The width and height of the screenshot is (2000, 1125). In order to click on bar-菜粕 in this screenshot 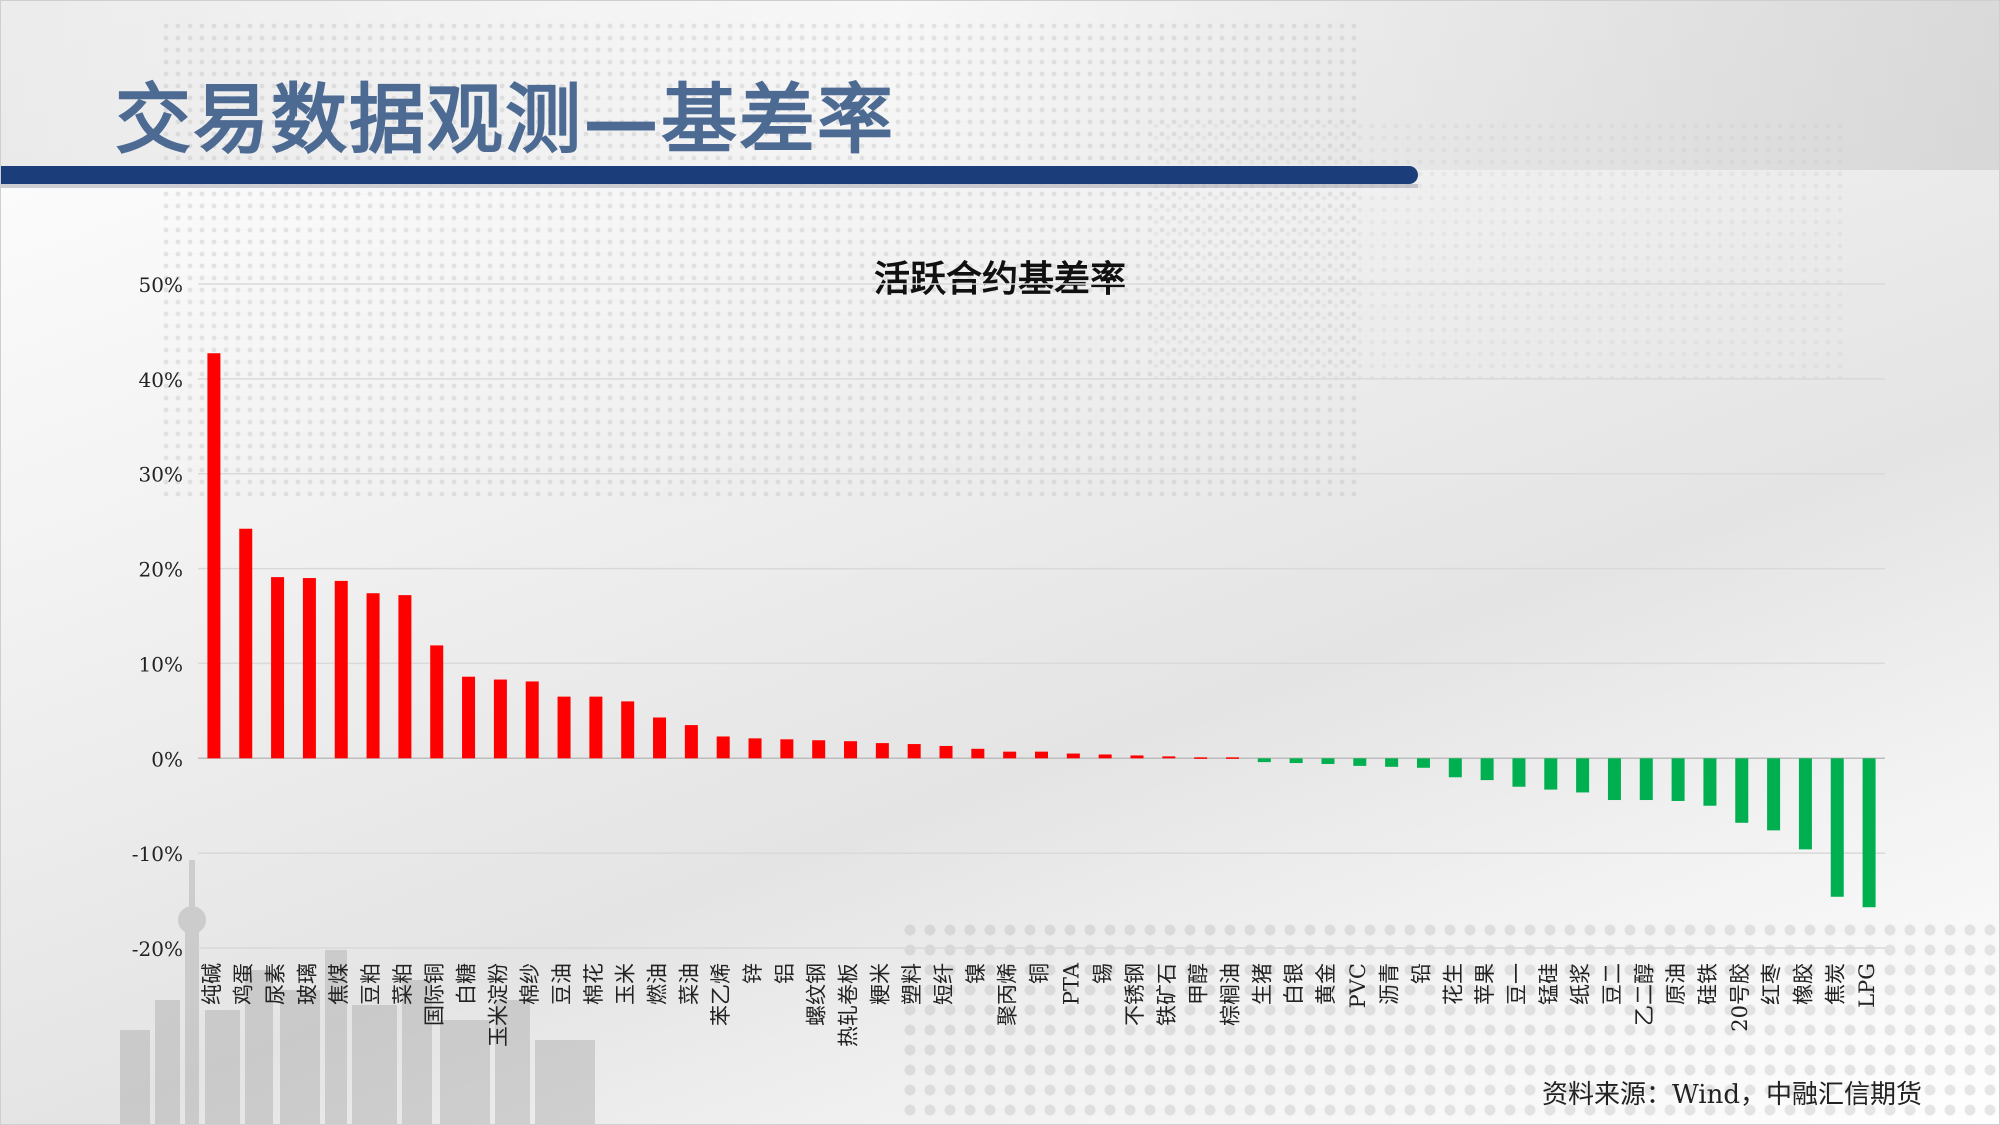, I will do `click(405, 677)`.